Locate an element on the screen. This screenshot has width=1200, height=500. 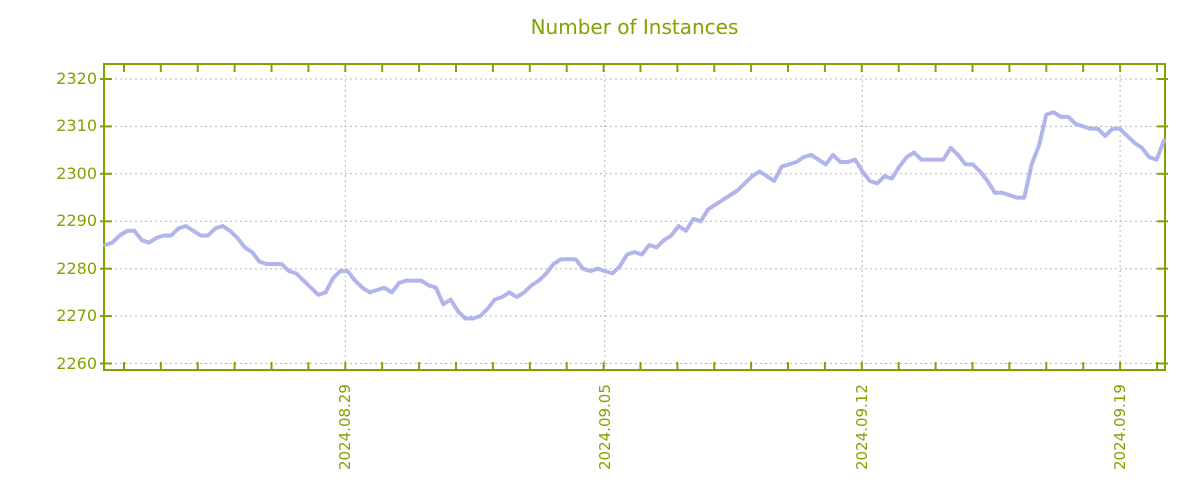
y-axis-label: 2300 is located at coordinates (76, 173).